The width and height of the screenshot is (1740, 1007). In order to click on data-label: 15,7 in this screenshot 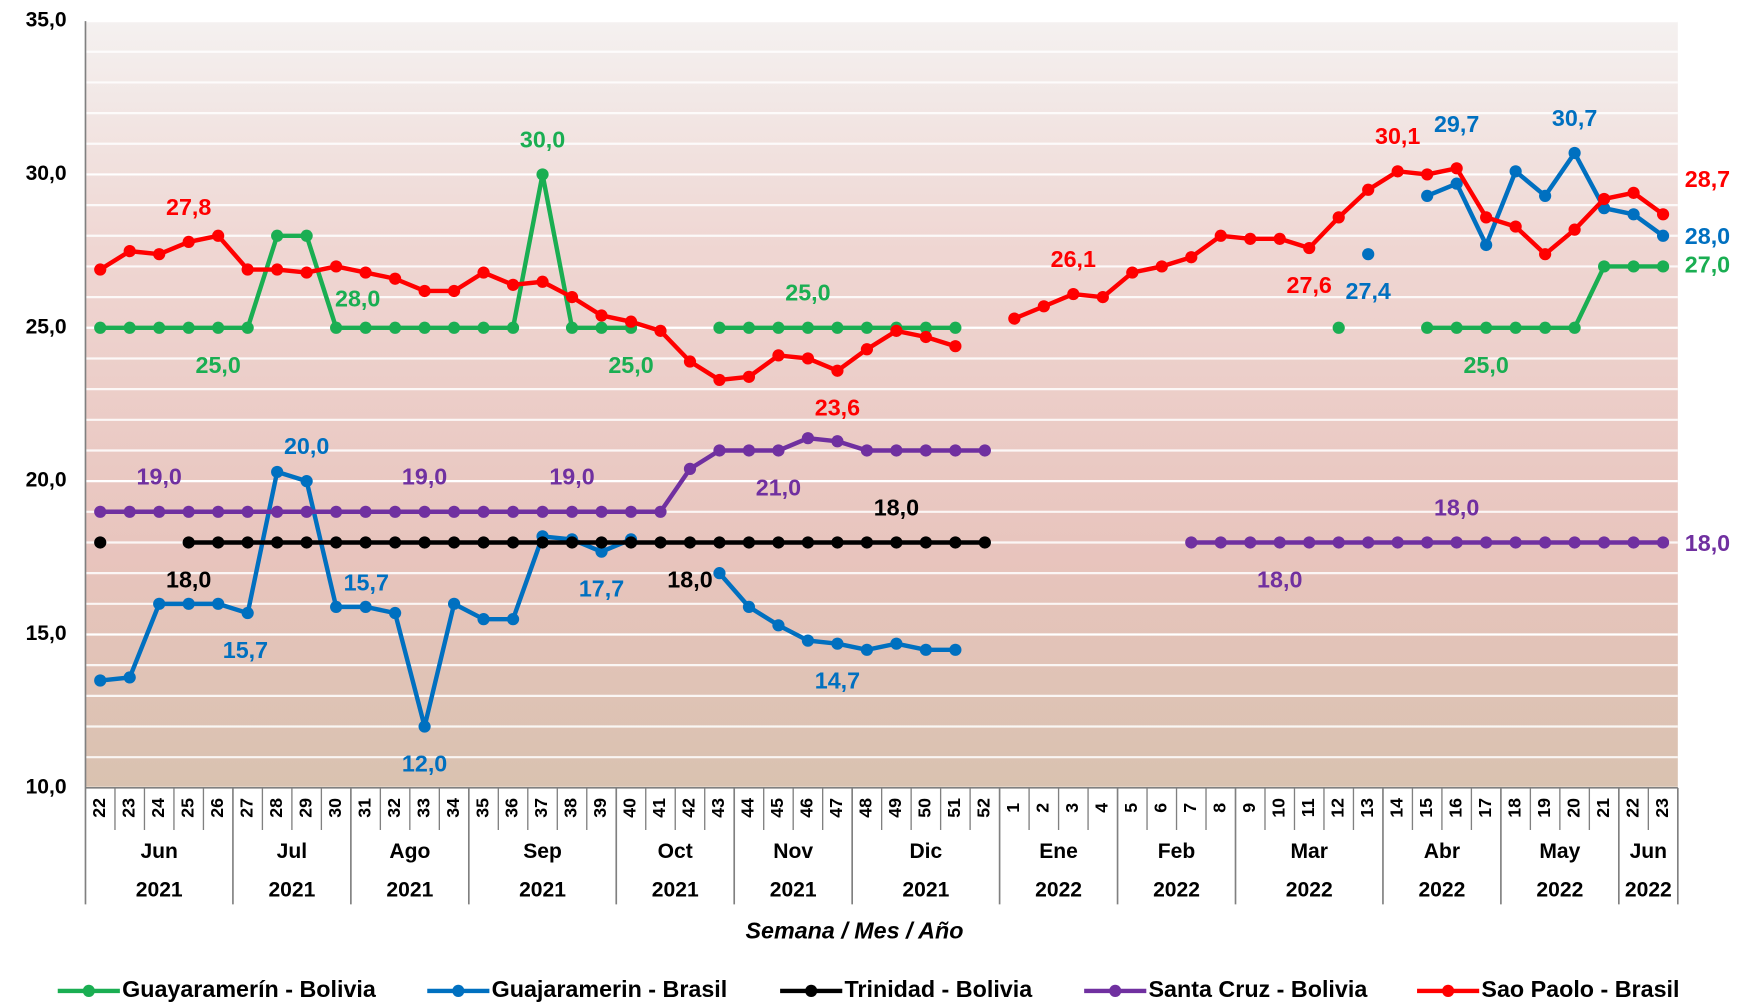, I will do `click(366, 582)`.